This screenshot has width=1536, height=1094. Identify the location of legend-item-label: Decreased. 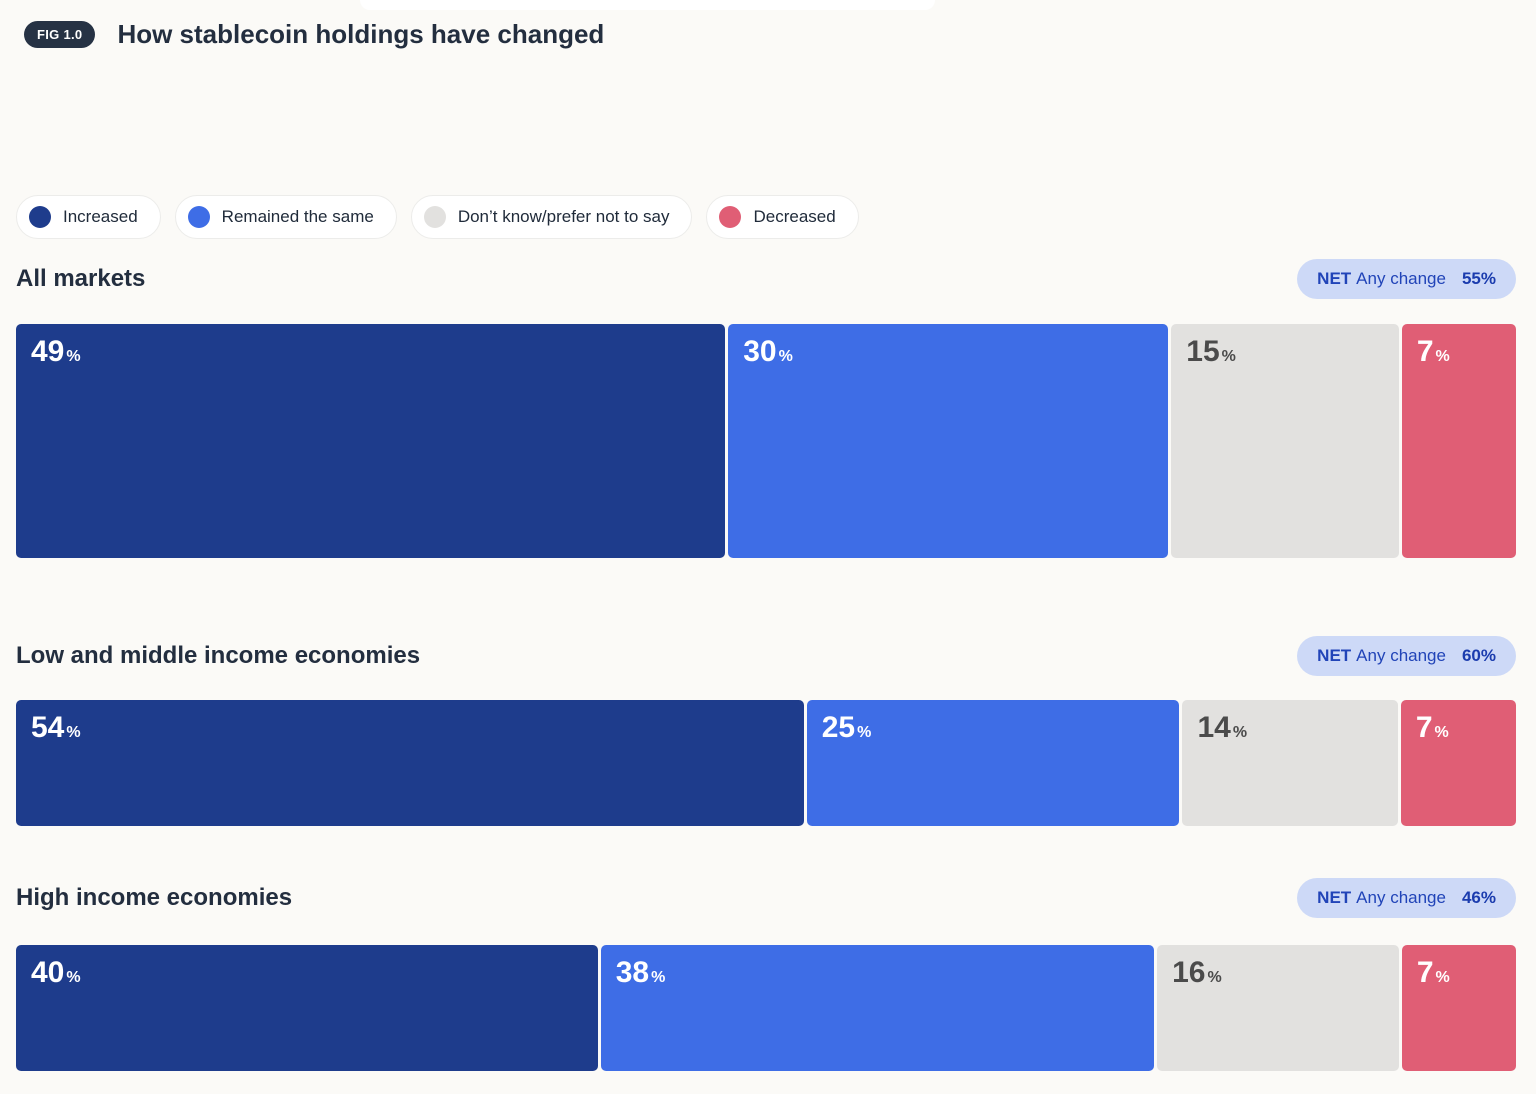
(794, 216).